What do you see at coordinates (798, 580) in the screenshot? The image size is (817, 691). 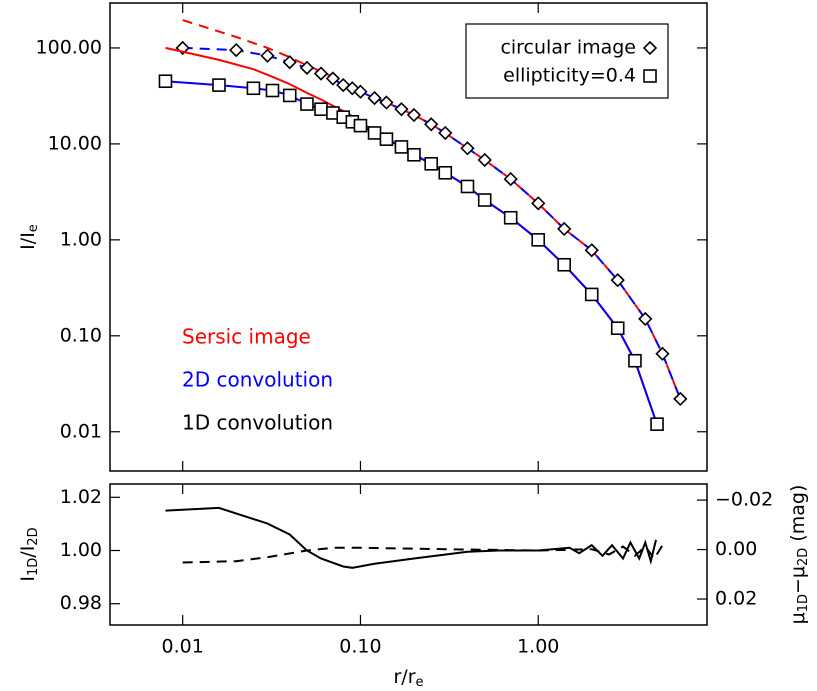 I see `y2-axis-label-part: −μ` at bounding box center [798, 580].